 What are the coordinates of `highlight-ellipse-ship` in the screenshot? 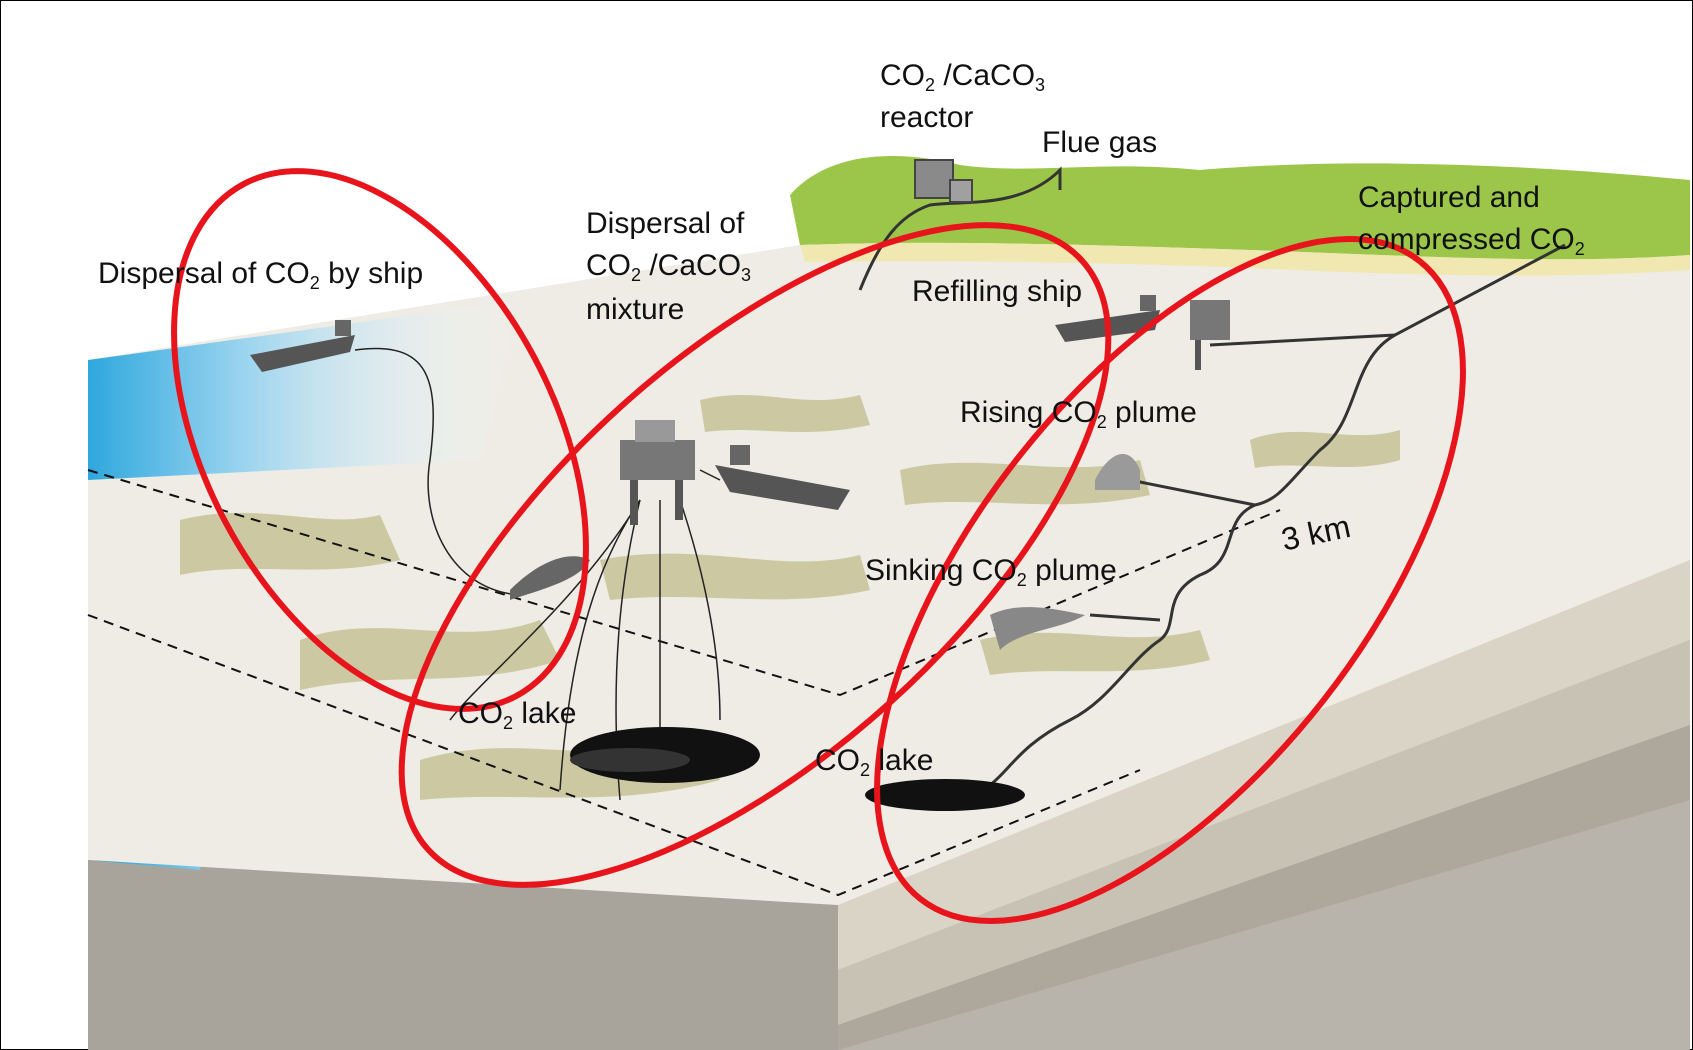 It's located at (380, 440).